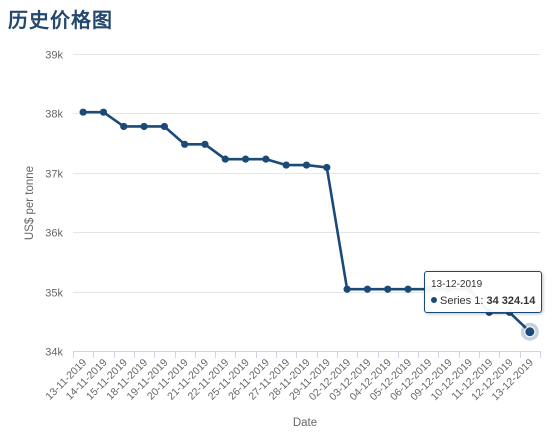 The width and height of the screenshot is (555, 434). I want to click on y-tick-label: 34k, so click(54, 353).